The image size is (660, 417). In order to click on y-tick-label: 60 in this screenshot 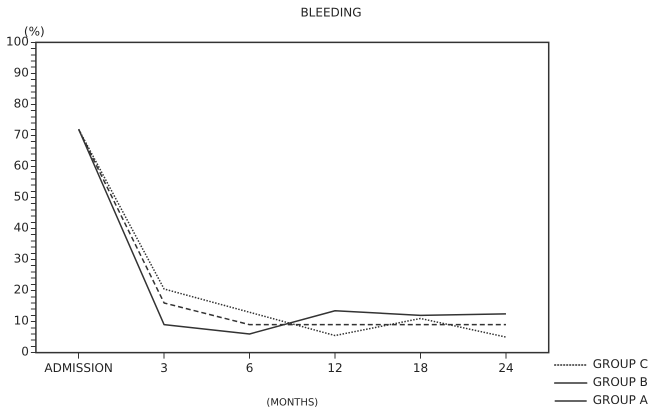, I will do `click(21, 165)`.